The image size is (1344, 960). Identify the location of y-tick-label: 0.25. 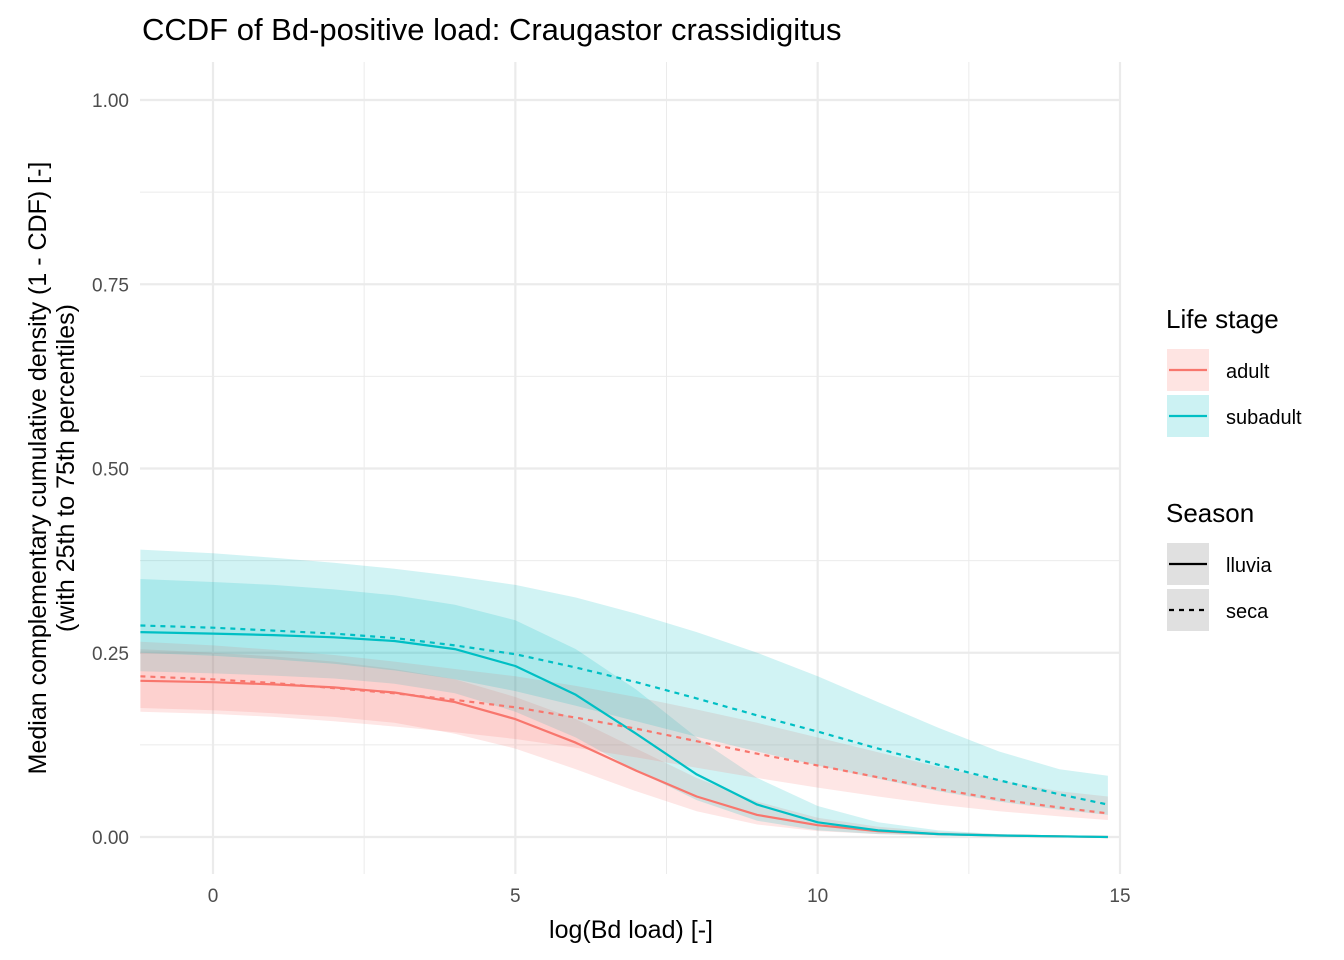
(110, 654).